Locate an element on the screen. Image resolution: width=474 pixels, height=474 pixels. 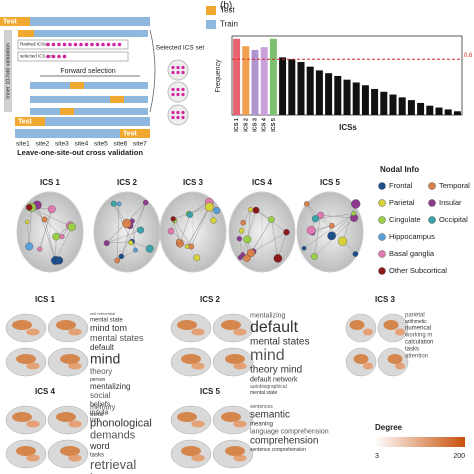
selected-box is located at coordinates (73, 56).